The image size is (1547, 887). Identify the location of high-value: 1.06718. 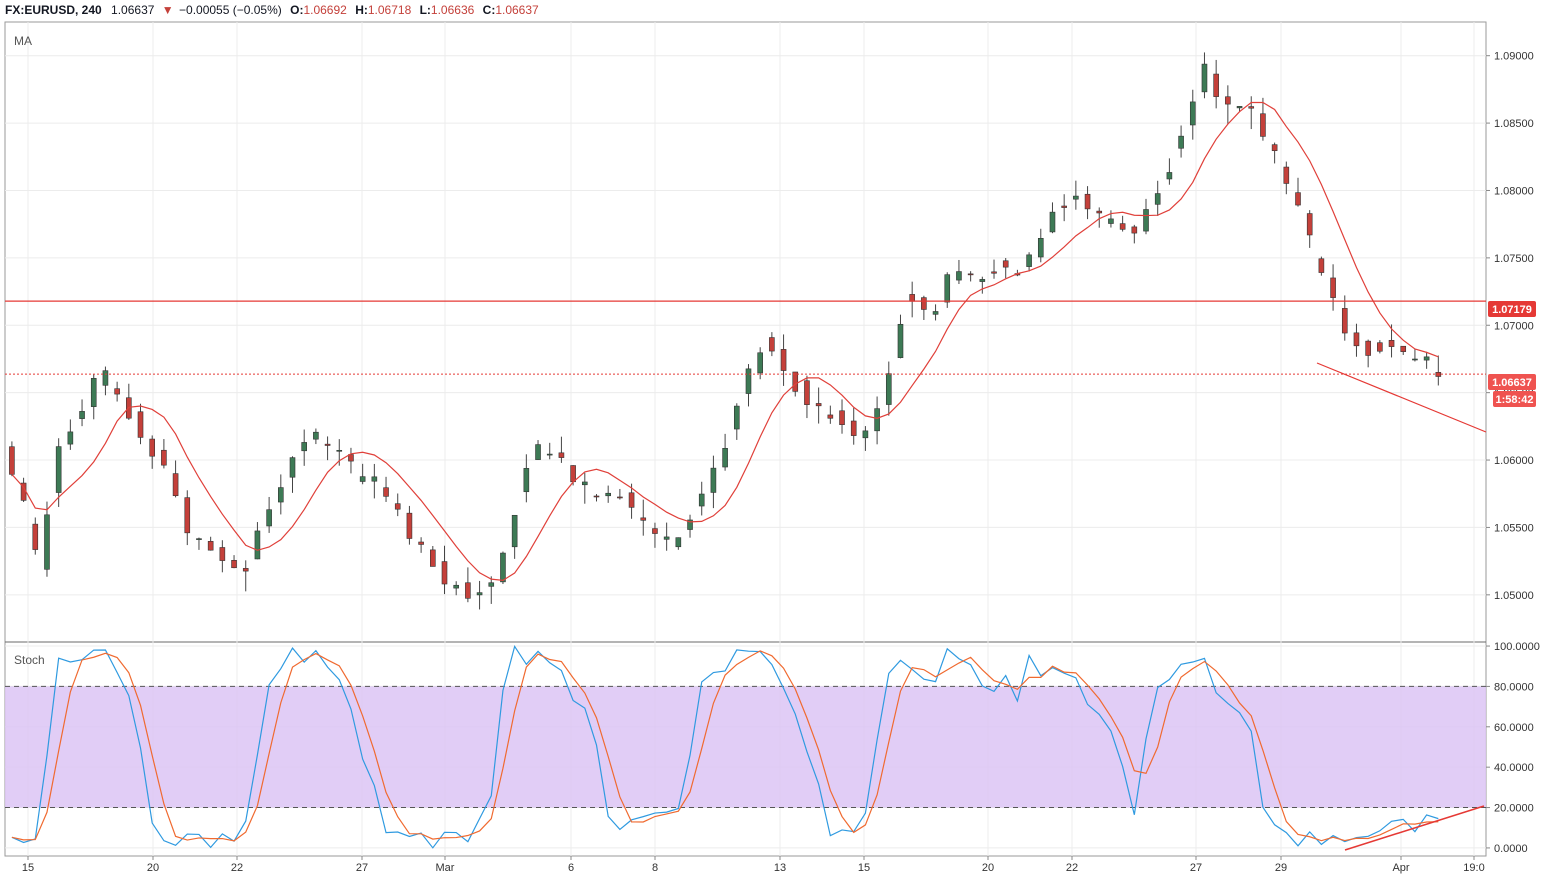
(390, 10).